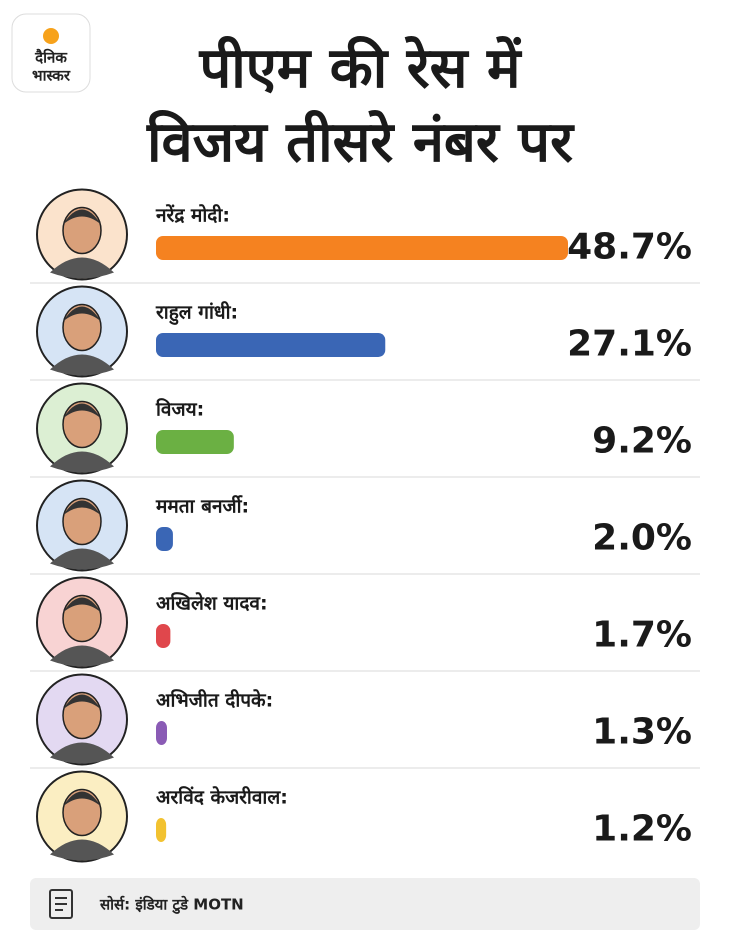  Describe the element at coordinates (212, 603) in the screenshot. I see `candidate-name: अखिलेश यादव:` at that location.